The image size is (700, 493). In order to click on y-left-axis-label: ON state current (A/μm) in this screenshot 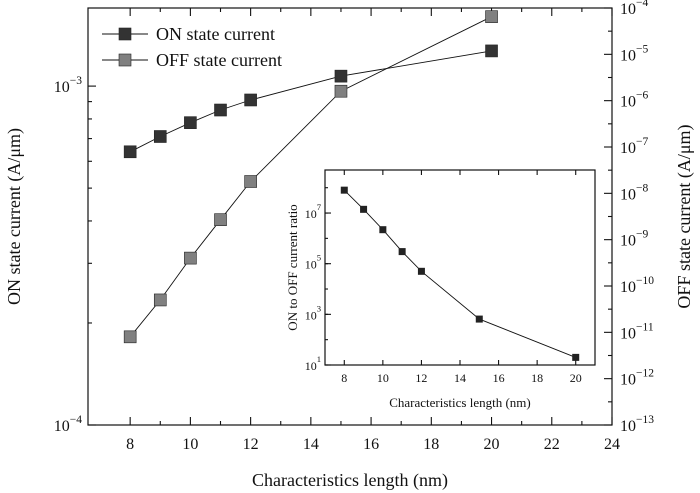, I will do `click(14, 216)`.